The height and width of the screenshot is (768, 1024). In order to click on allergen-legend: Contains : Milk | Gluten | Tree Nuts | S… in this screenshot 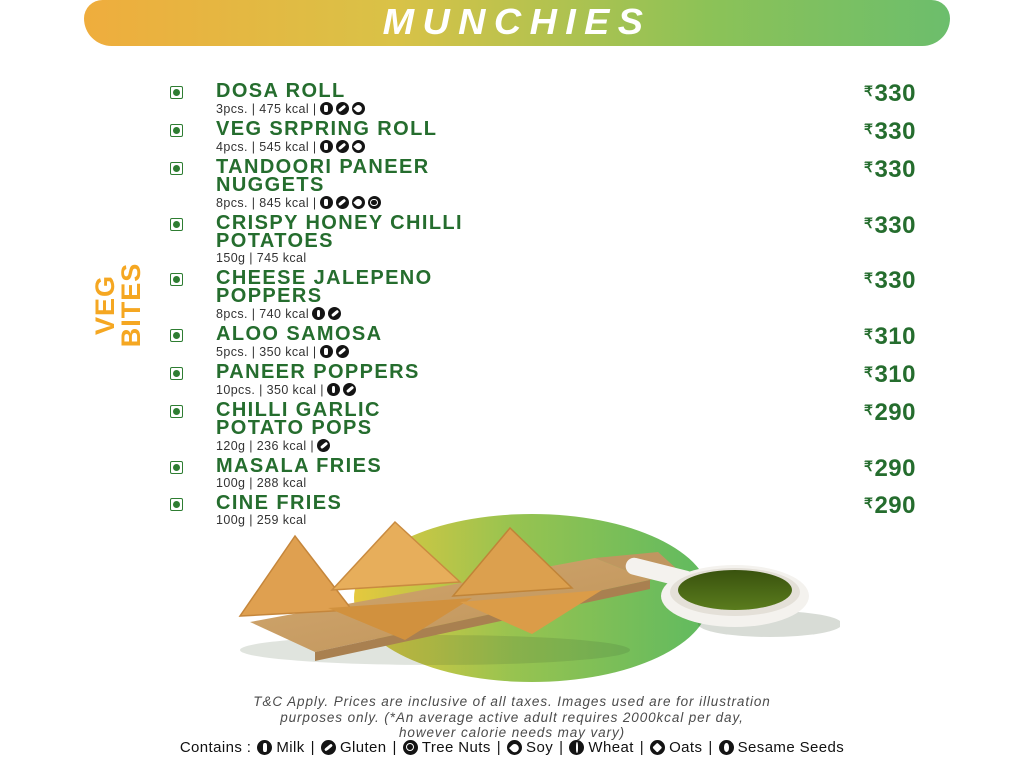, I will do `click(512, 747)`.